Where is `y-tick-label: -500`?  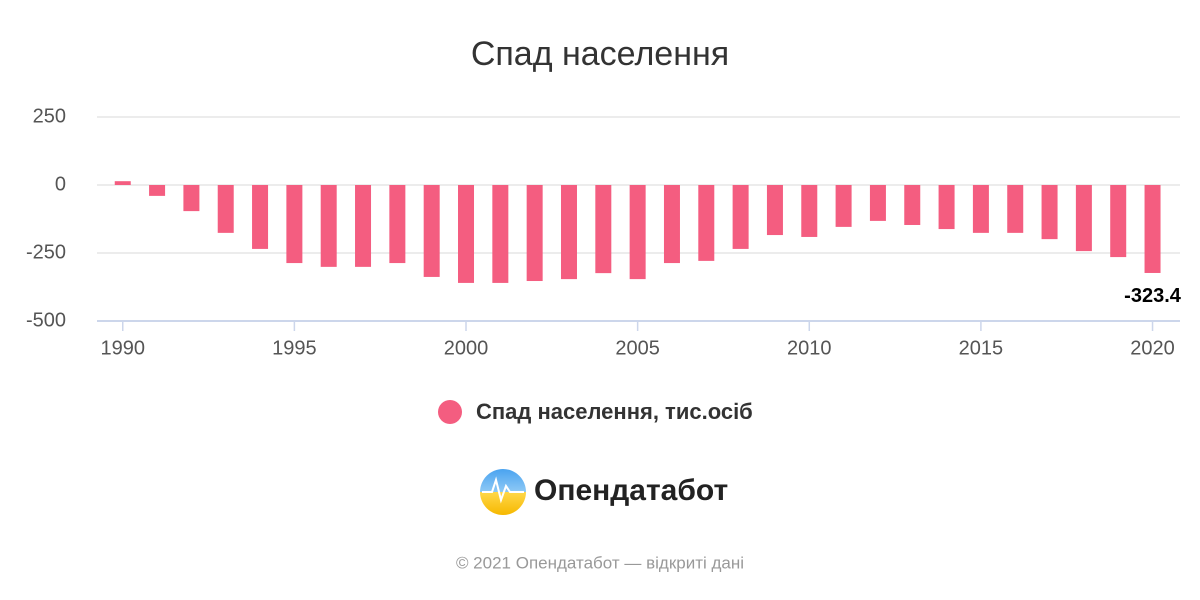 y-tick-label: -500 is located at coordinates (46, 320).